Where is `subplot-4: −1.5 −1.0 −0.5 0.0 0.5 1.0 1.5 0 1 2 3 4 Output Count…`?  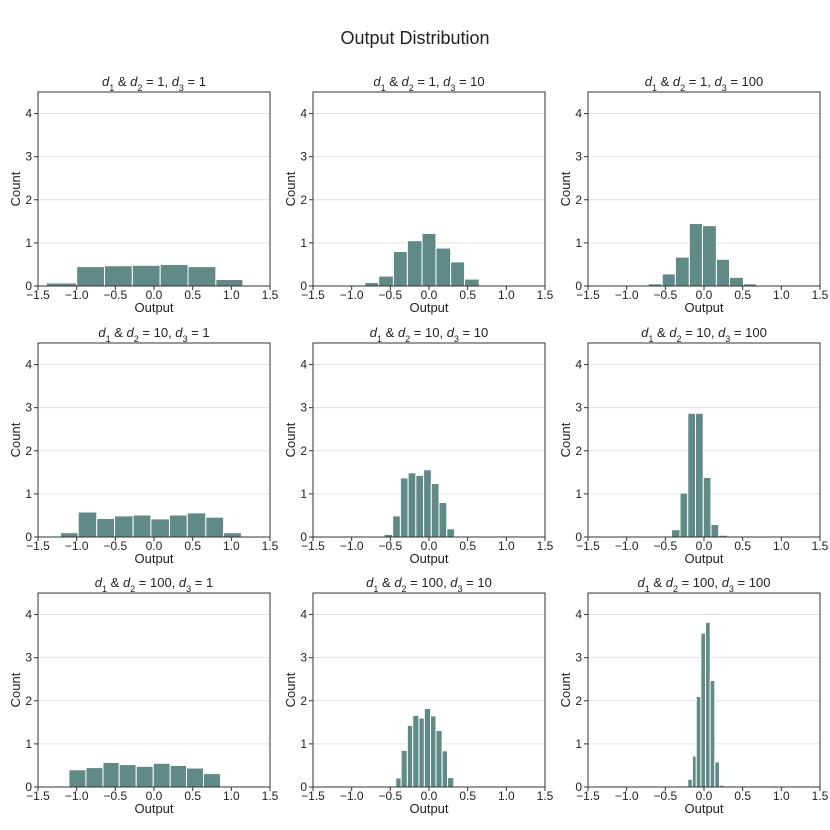 subplot-4: −1.5 −1.0 −0.5 0.0 0.5 1.0 1.5 0 1 2 3 4 Output Count… is located at coordinates (143, 445).